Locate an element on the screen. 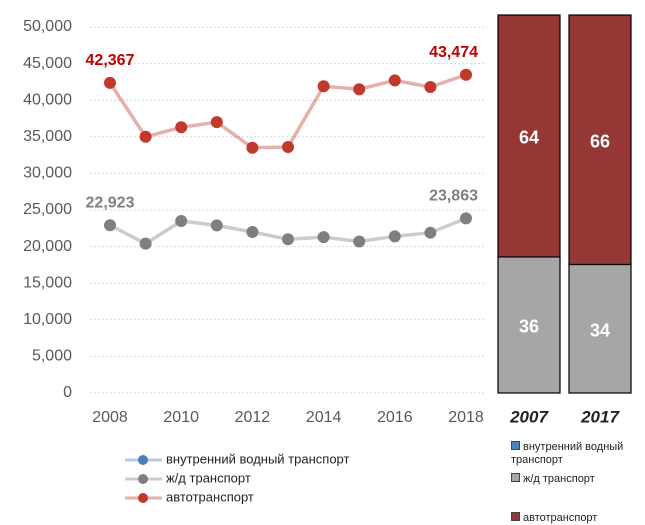  legend-item: автотранспорт is located at coordinates (578, 518).